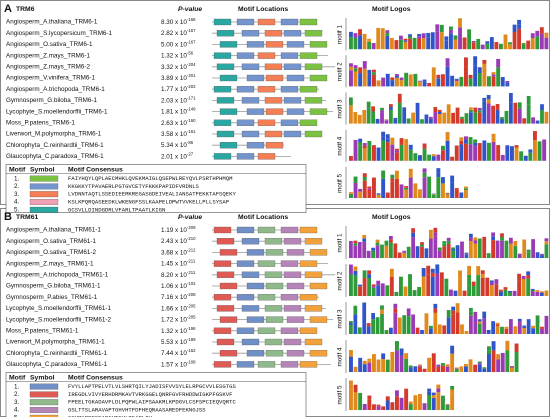 This screenshot has width=550, height=417. What do you see at coordinates (44, 386) in the screenshot?
I see `motif-symbol` at bounding box center [44, 386].